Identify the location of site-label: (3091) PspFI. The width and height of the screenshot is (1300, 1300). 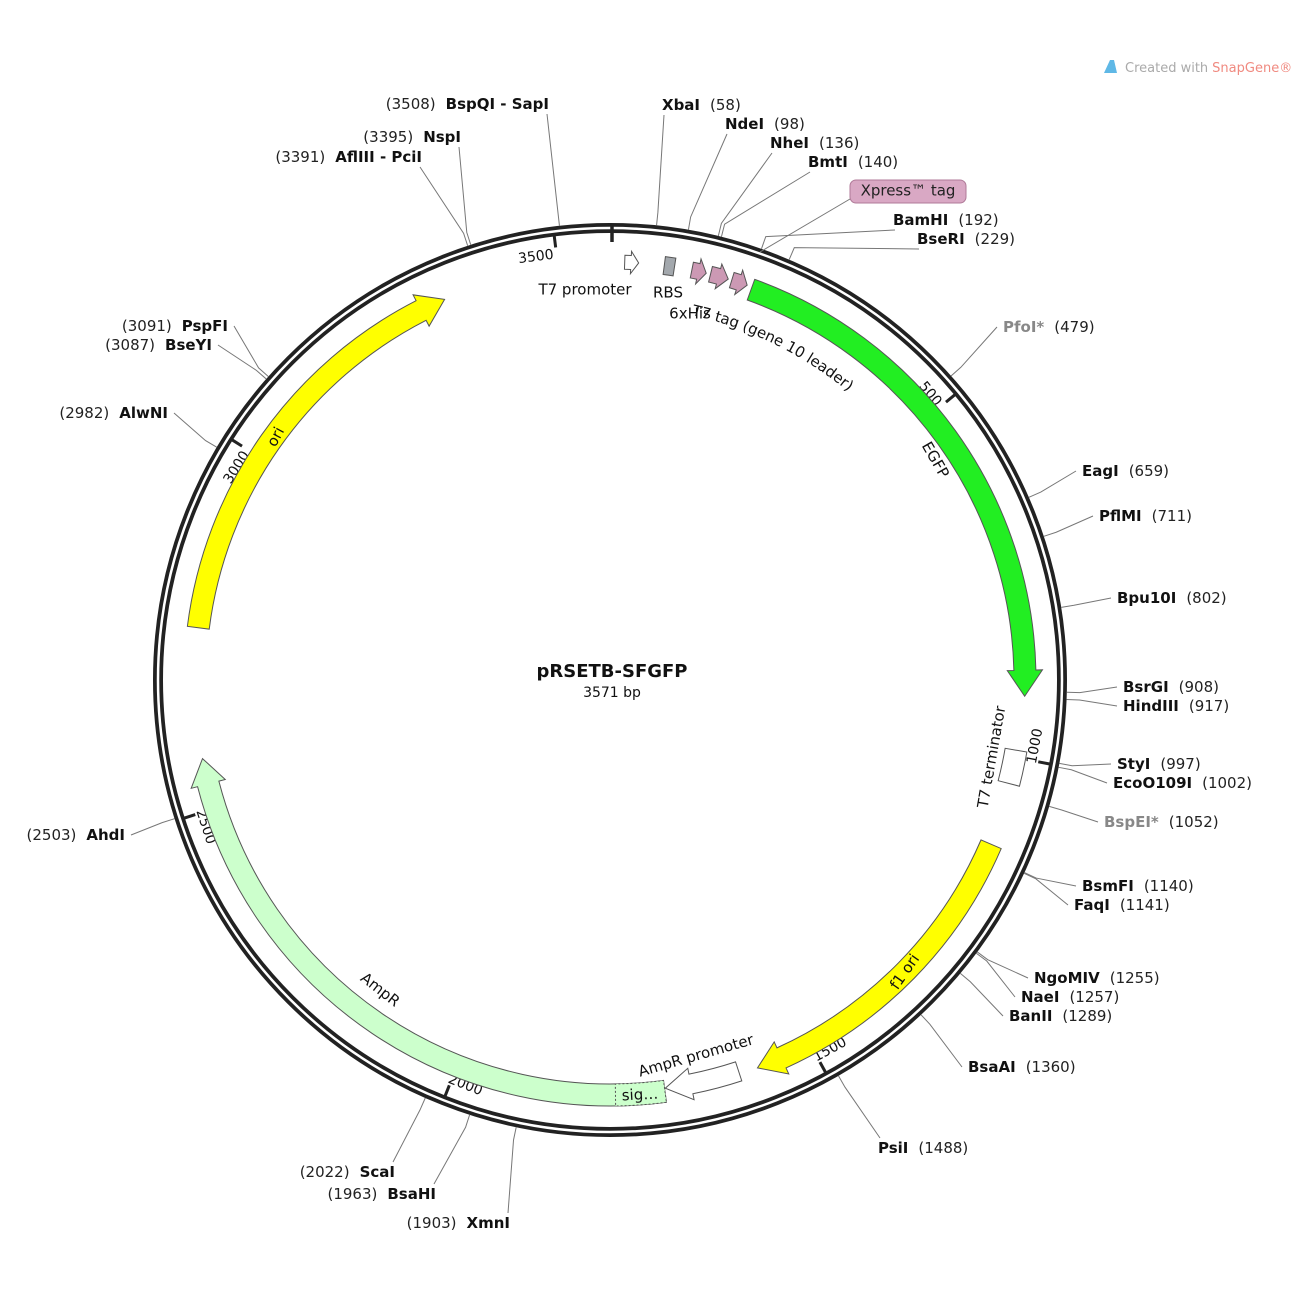
(175, 326).